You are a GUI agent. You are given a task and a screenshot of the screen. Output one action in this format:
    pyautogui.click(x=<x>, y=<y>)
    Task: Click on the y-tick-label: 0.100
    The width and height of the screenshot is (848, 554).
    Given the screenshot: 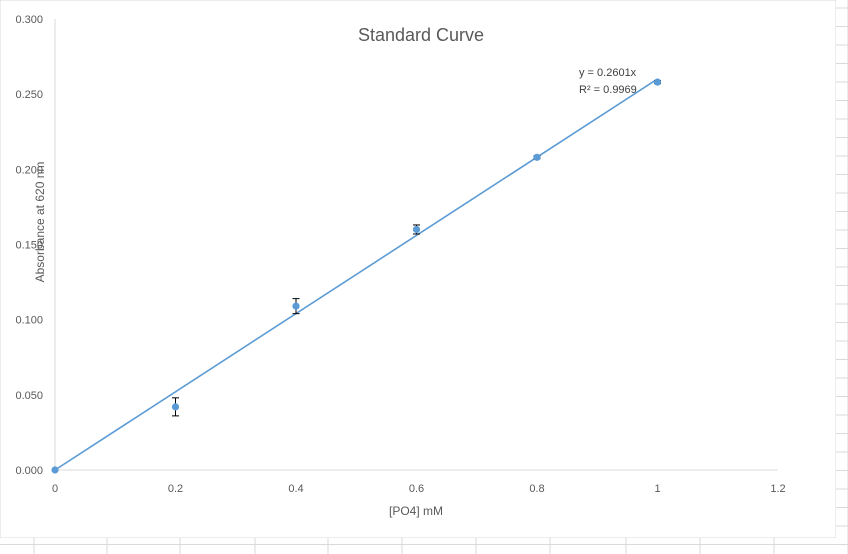 What is the action you would take?
    pyautogui.click(x=29, y=321)
    